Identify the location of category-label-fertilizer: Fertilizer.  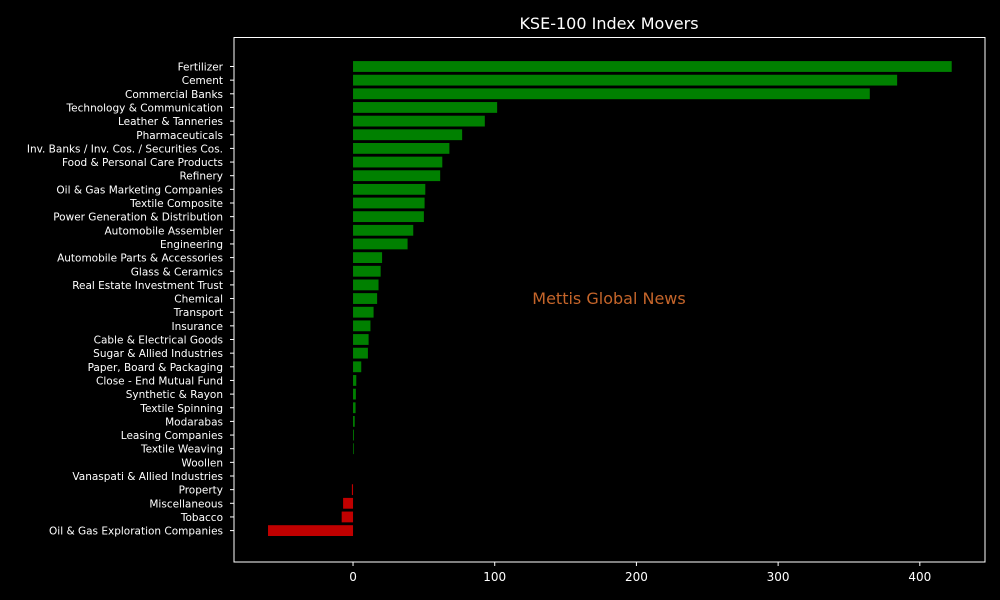
(201, 68).